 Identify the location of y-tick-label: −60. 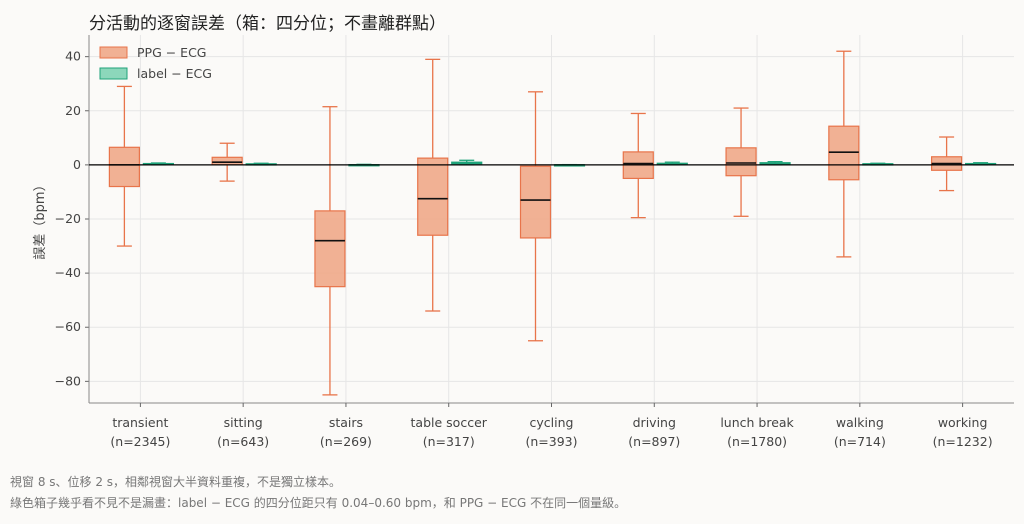
(68, 326).